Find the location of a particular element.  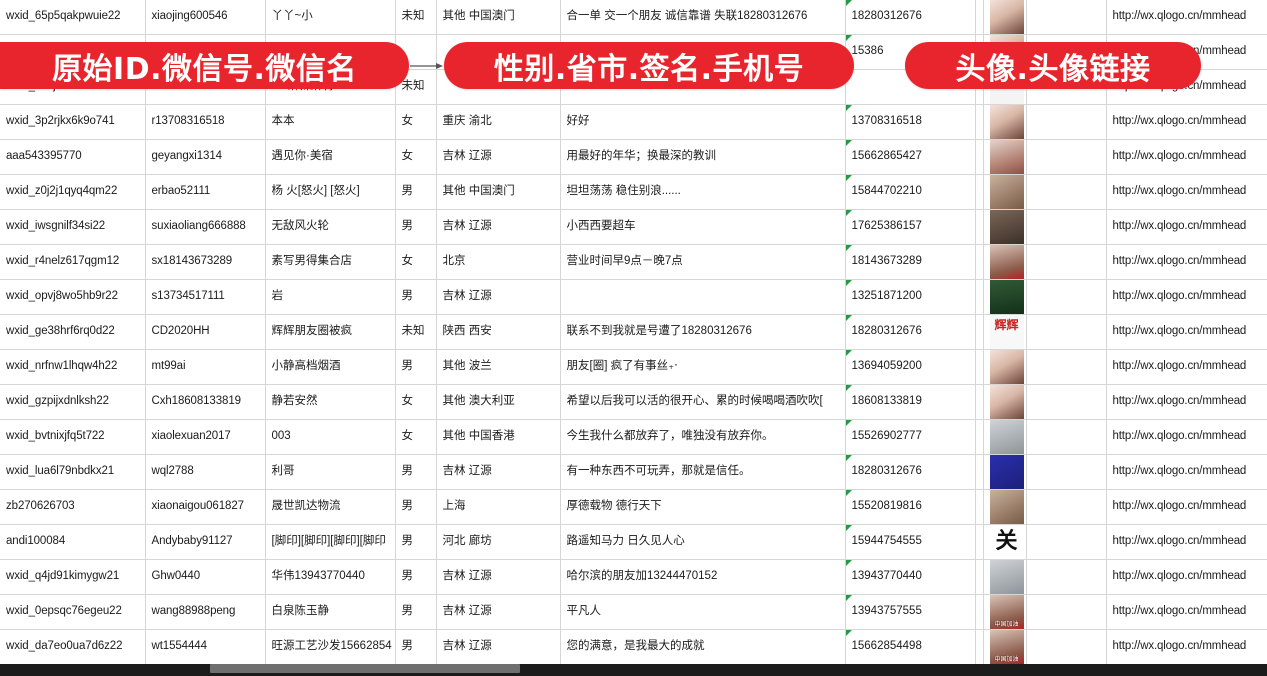

cell-original-id: wxid_lua6l79nbdkx21 is located at coordinates (73, 472).